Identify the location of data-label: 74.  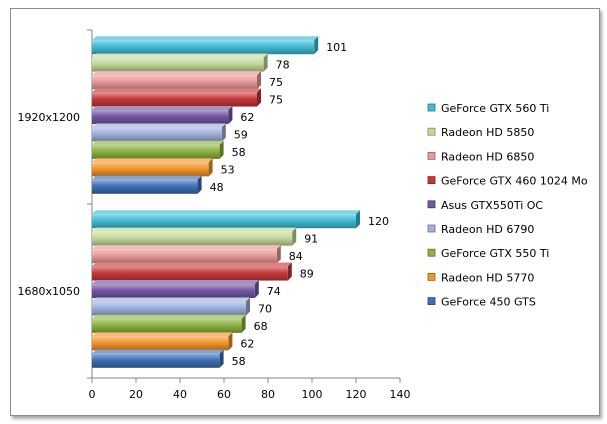
(274, 291).